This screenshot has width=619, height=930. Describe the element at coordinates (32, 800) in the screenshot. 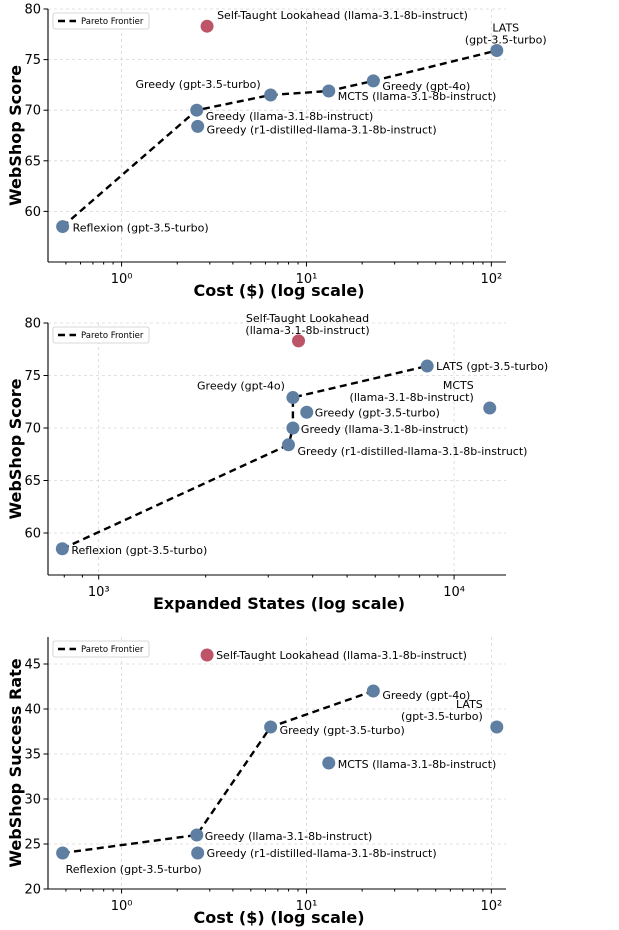

I see `y-tick-label: 30` at that location.